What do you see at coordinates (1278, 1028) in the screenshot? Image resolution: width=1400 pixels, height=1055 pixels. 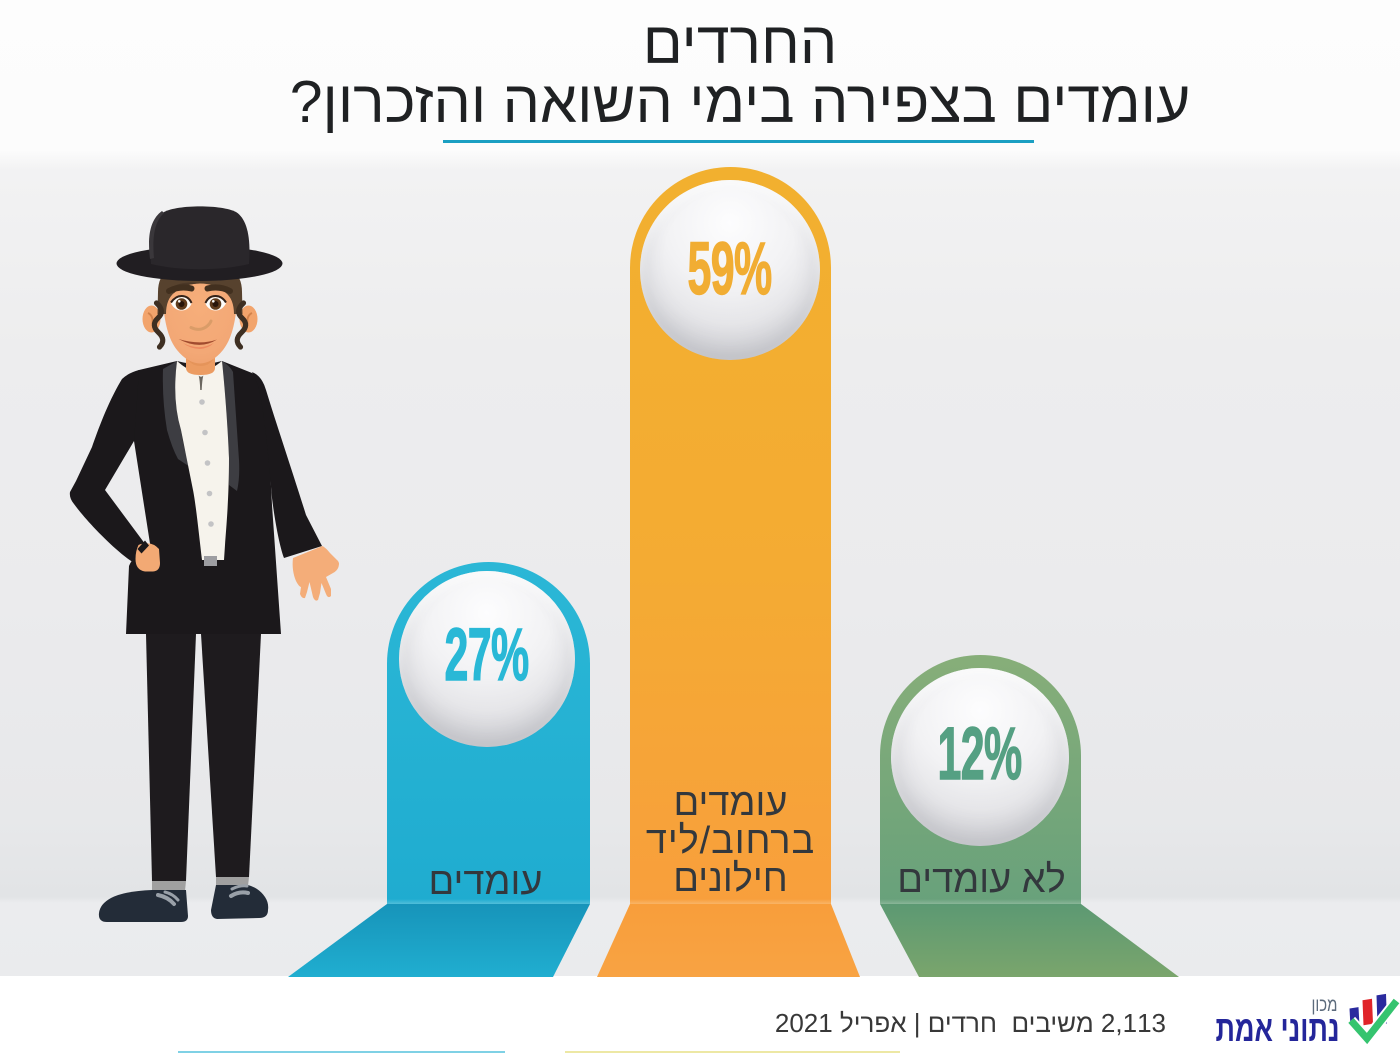 I see `svg-text: נתוני אמת` at bounding box center [1278, 1028].